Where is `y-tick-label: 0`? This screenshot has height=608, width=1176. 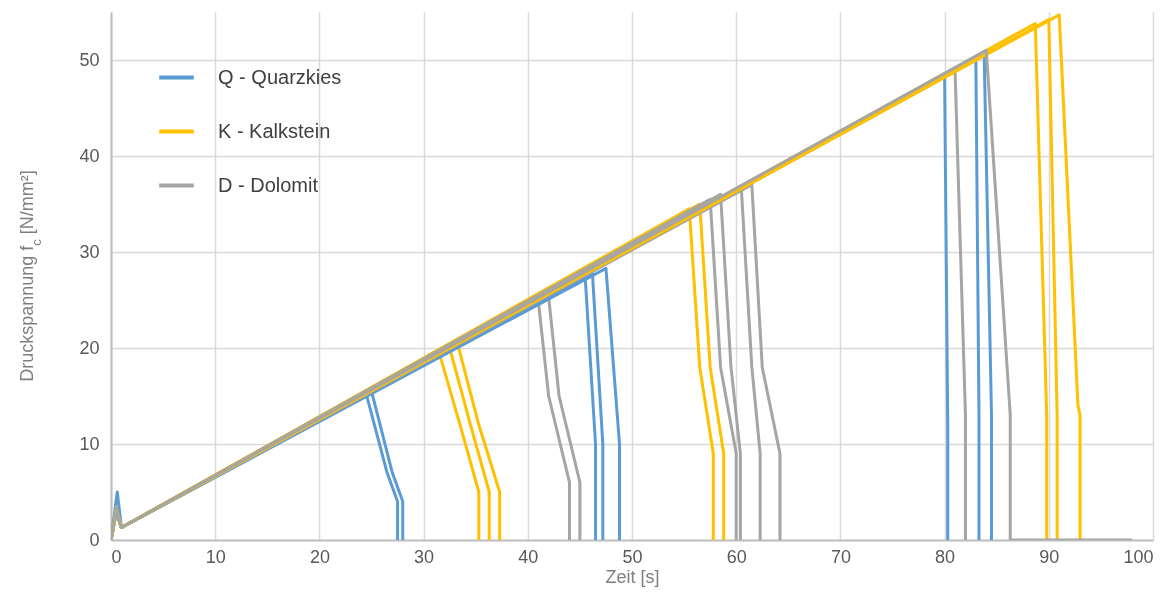
y-tick-label: 0 is located at coordinates (94, 539).